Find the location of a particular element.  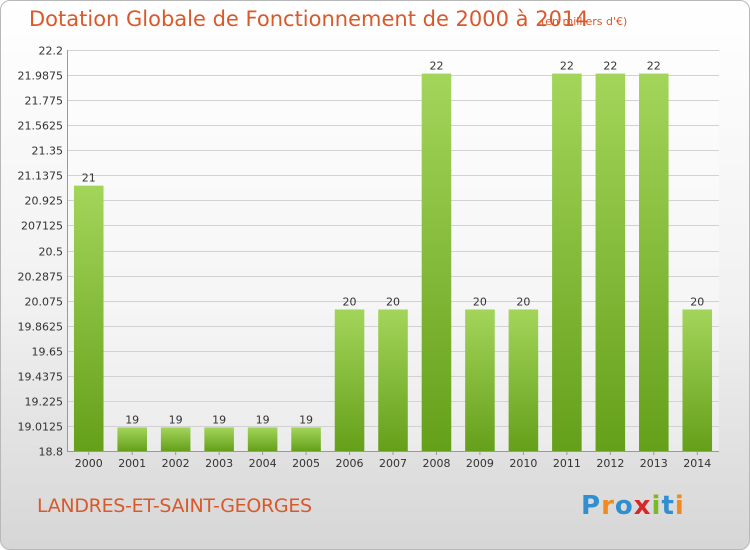

logo-letter: P is located at coordinates (591, 506).